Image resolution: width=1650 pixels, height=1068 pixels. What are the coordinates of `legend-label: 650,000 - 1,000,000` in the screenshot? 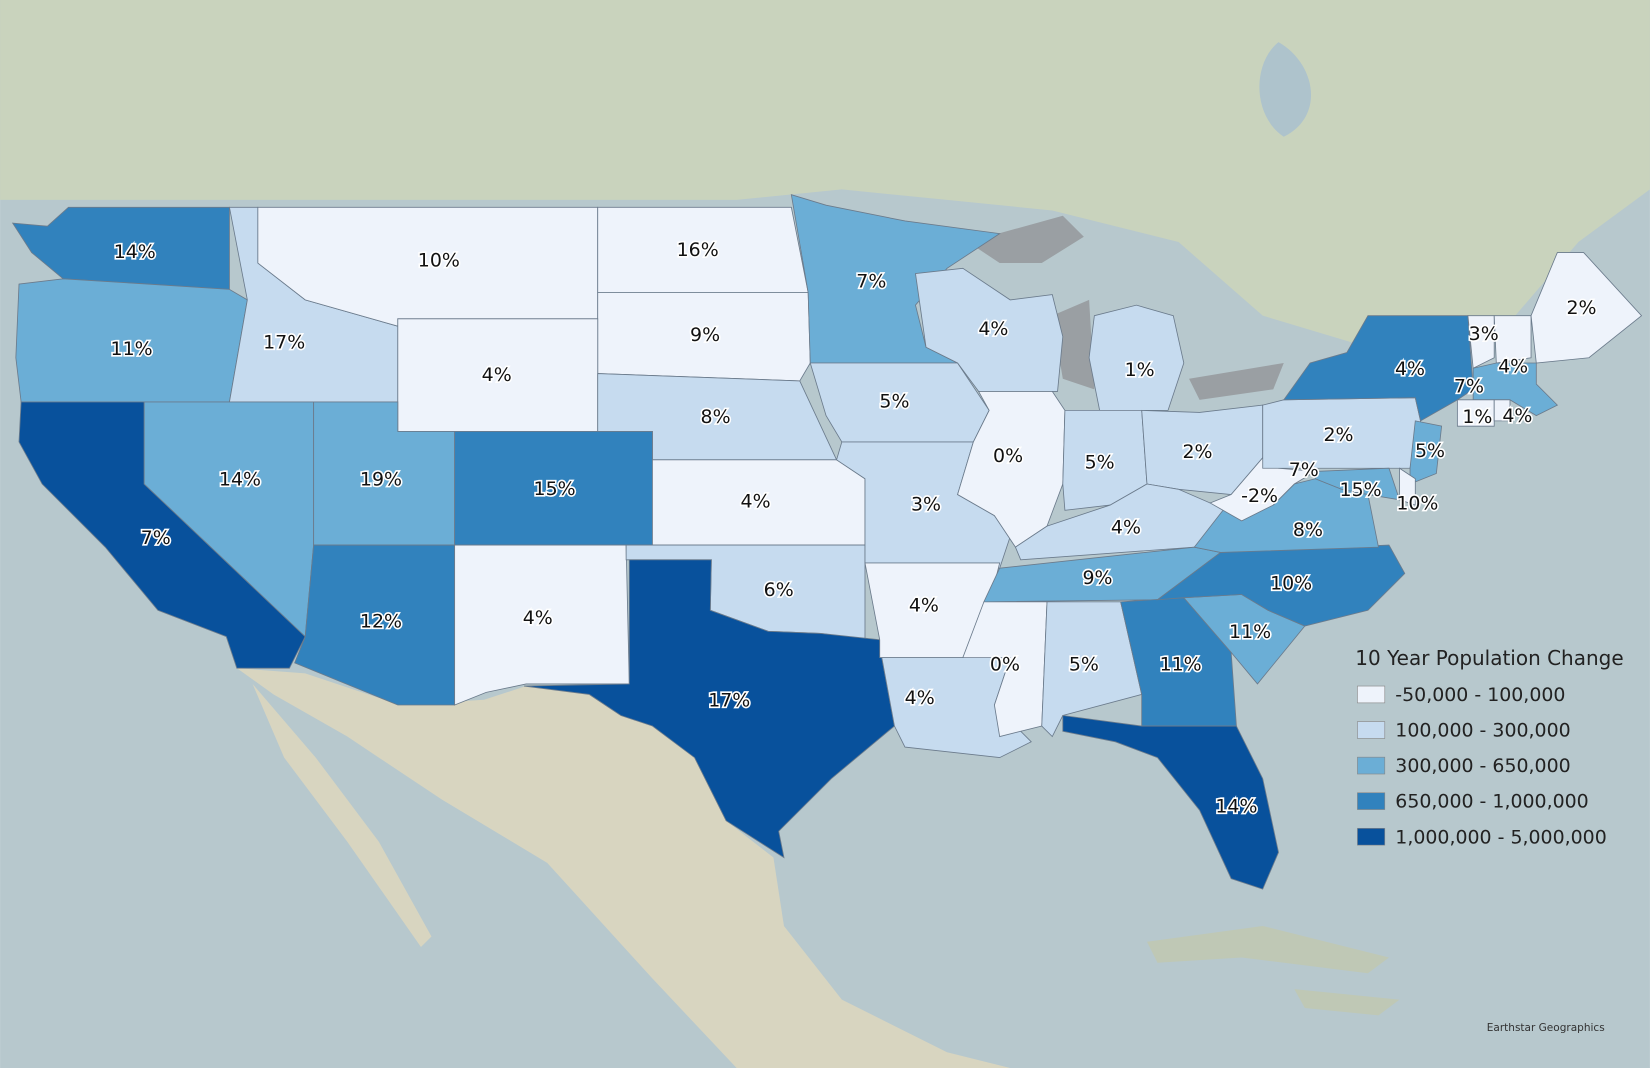 It's located at (1491, 802).